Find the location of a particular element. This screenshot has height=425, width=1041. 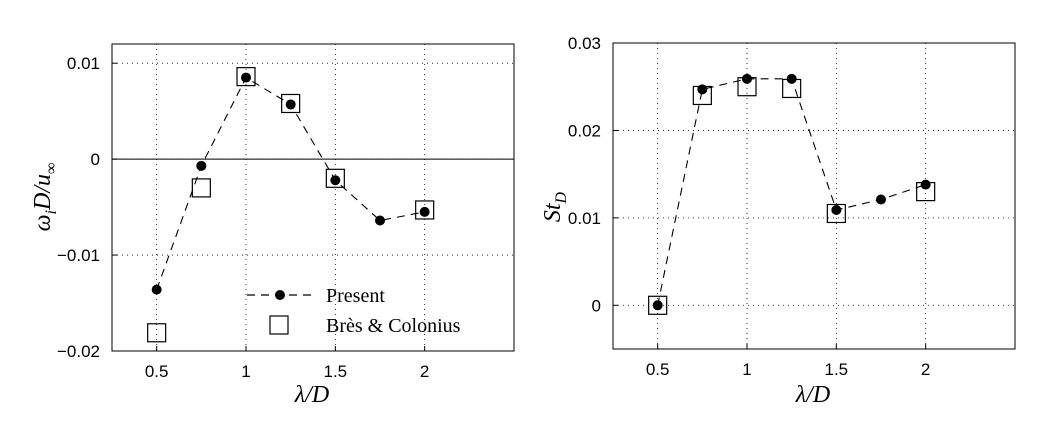

right-y-axis-label: StD is located at coordinates (555, 206).